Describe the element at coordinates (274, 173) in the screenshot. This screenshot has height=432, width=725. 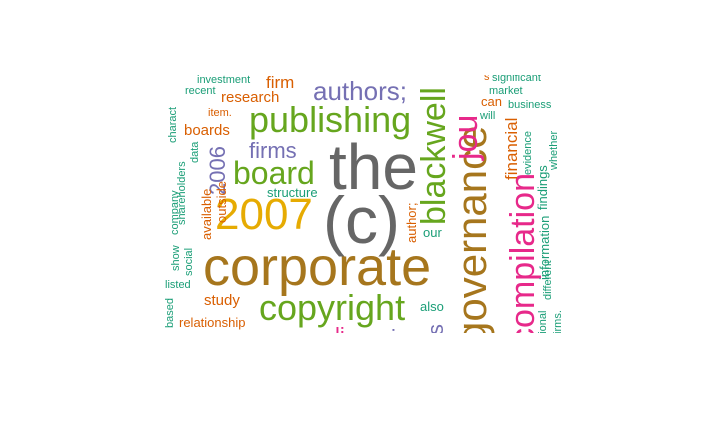
I see `word-board: board` at that location.